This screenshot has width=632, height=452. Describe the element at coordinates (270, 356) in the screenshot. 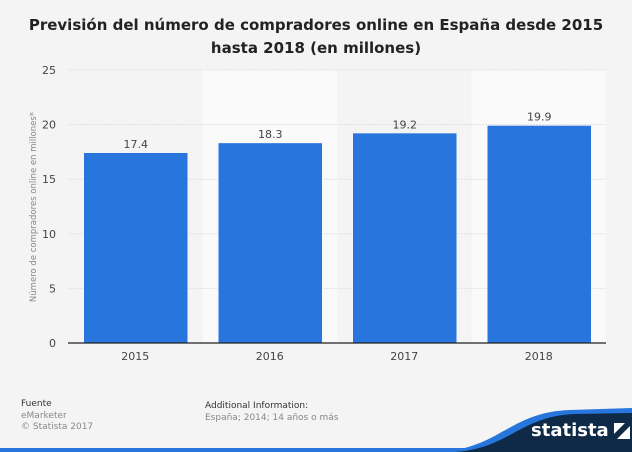

I see `x-tick-label: 2016` at that location.